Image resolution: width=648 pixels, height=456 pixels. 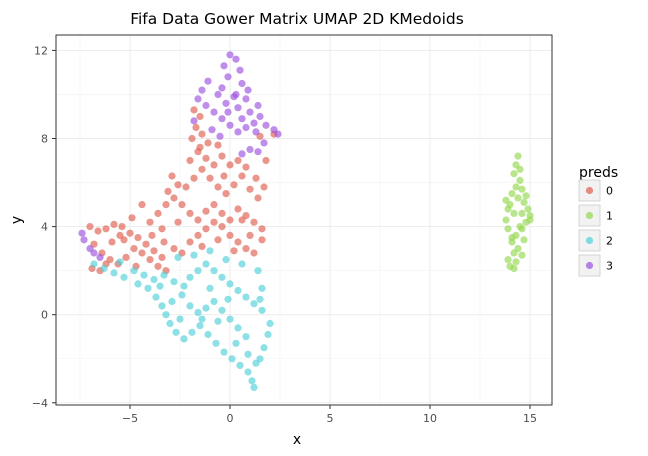 I want to click on legend-label-3: 3, so click(x=609, y=266).